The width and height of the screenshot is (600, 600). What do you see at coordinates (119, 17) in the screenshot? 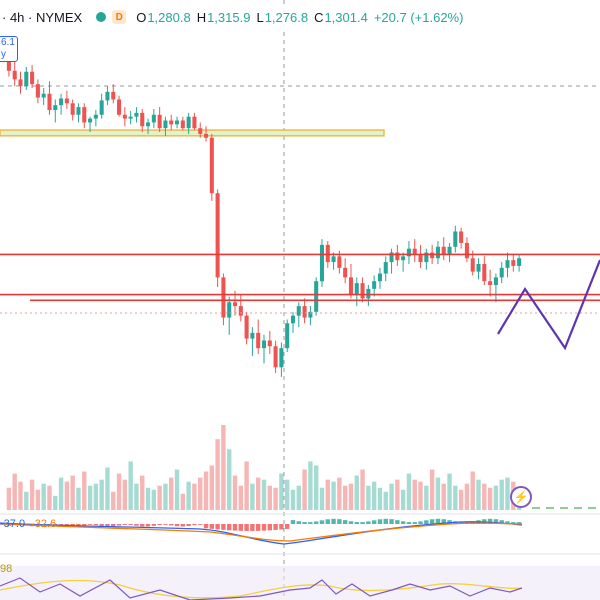
I see `data-badge: D` at bounding box center [119, 17].